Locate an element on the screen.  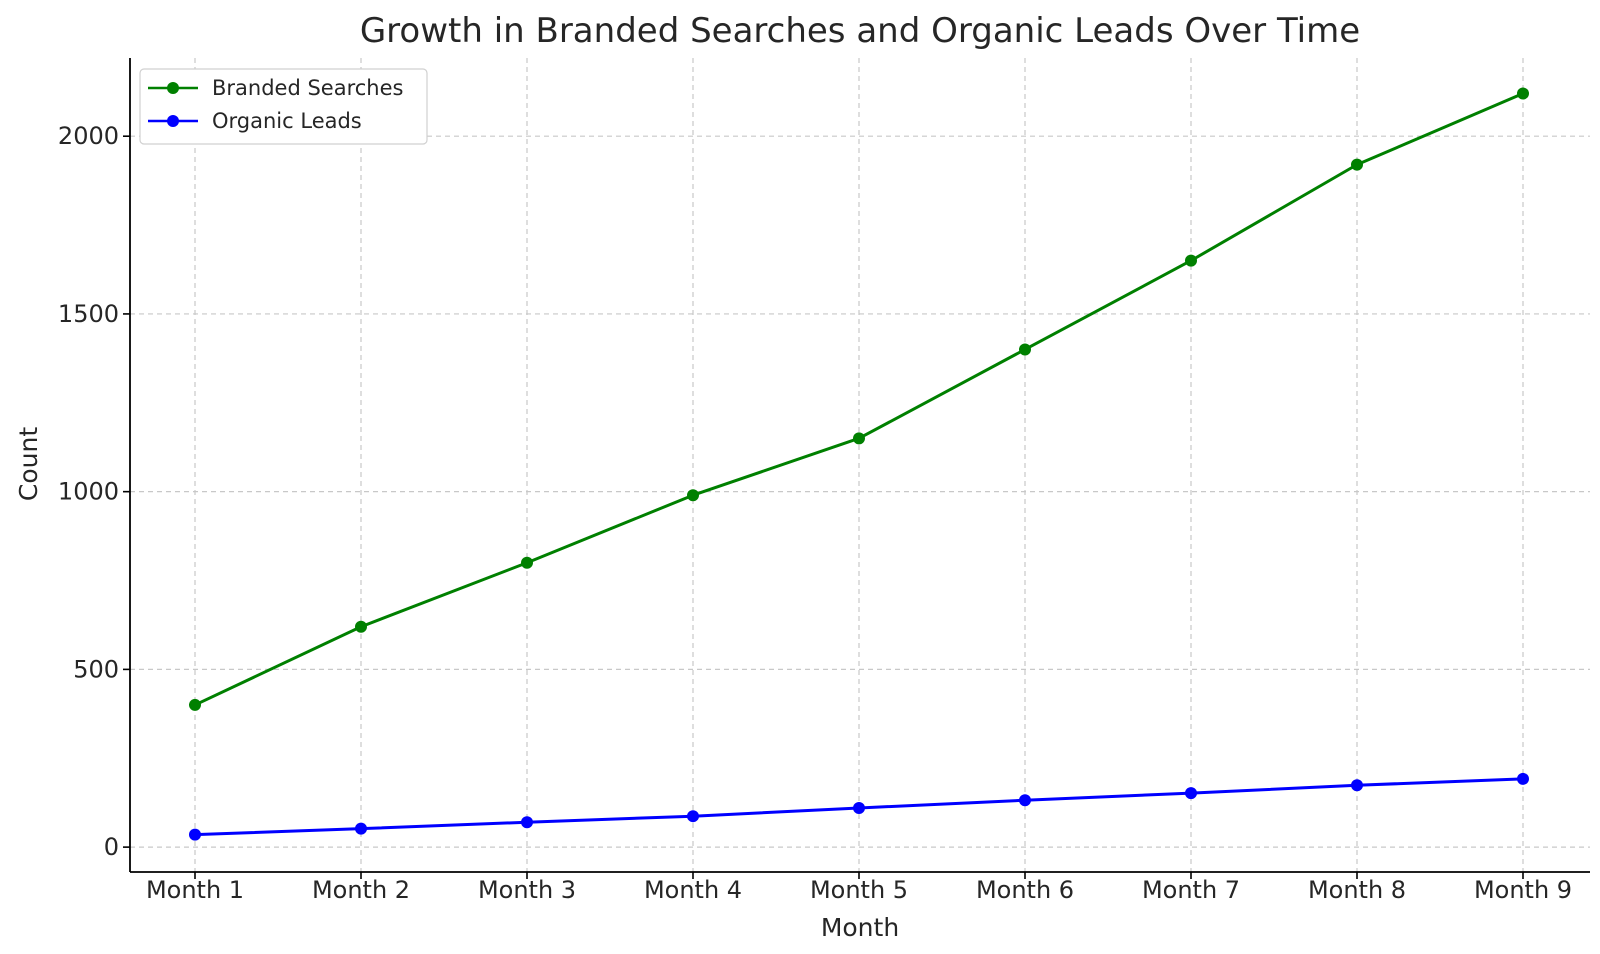
y-axis-label: Count is located at coordinates (28, 464).